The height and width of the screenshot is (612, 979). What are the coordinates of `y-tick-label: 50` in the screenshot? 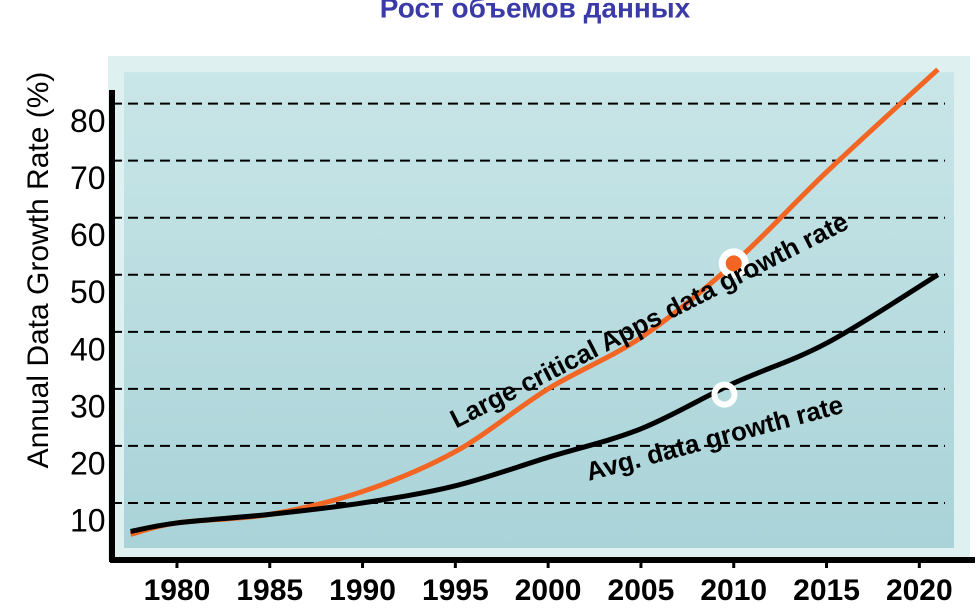 It's located at (88, 292).